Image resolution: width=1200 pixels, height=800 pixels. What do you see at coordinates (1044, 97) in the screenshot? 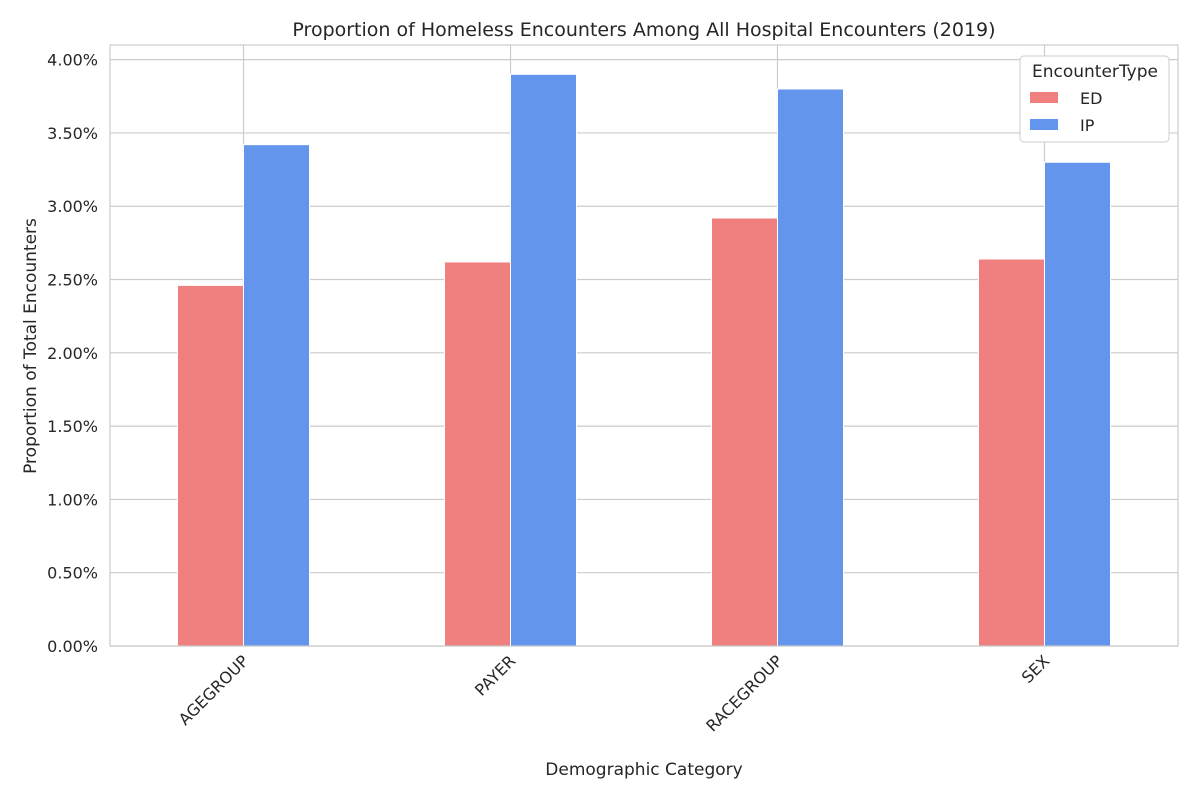
I see `legend-swatch-ed` at bounding box center [1044, 97].